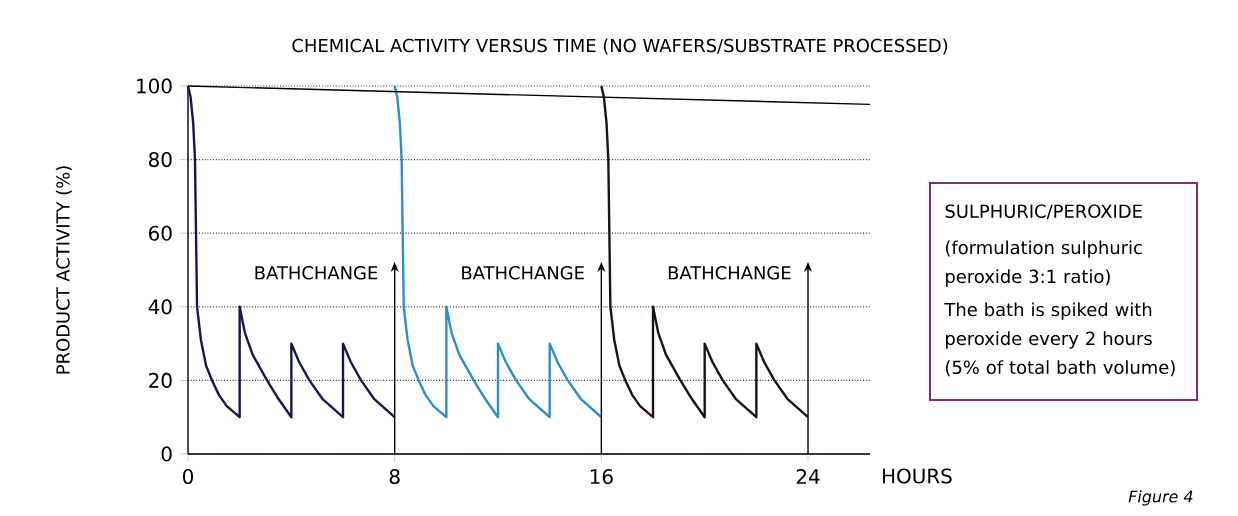 Image resolution: width=1238 pixels, height=516 pixels. Describe the element at coordinates (917, 476) in the screenshot. I see `x-axis-title: HOURS` at that location.